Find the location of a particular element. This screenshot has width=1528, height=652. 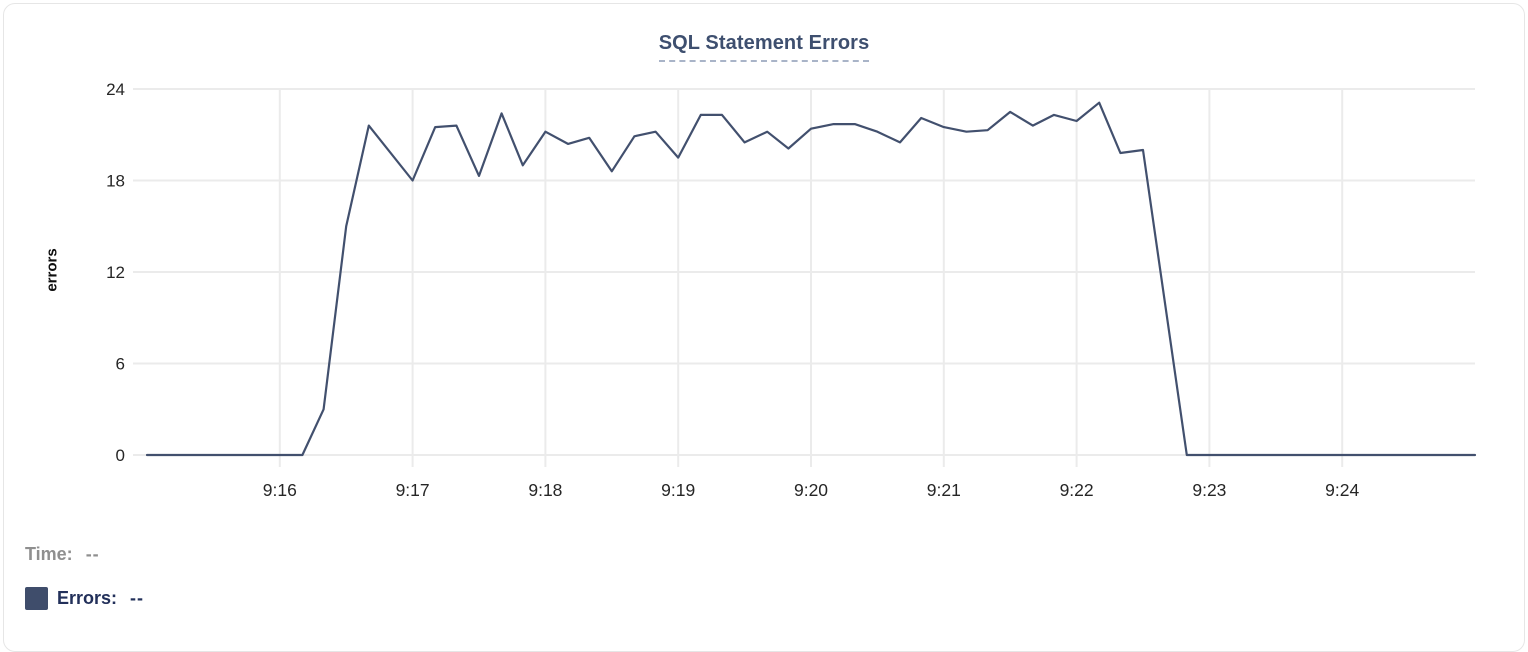

x-tick-label: 9:18 is located at coordinates (545, 490).